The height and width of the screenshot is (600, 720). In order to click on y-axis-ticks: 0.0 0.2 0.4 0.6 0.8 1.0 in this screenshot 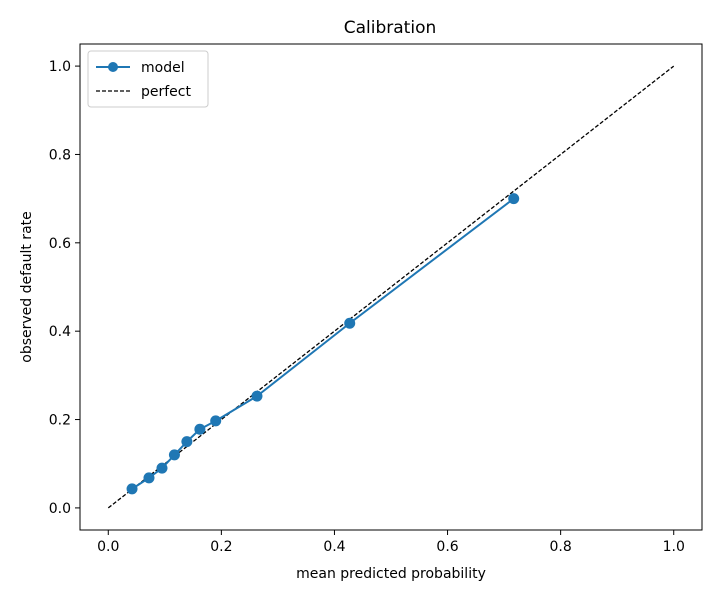, I will do `click(64, 288)`.